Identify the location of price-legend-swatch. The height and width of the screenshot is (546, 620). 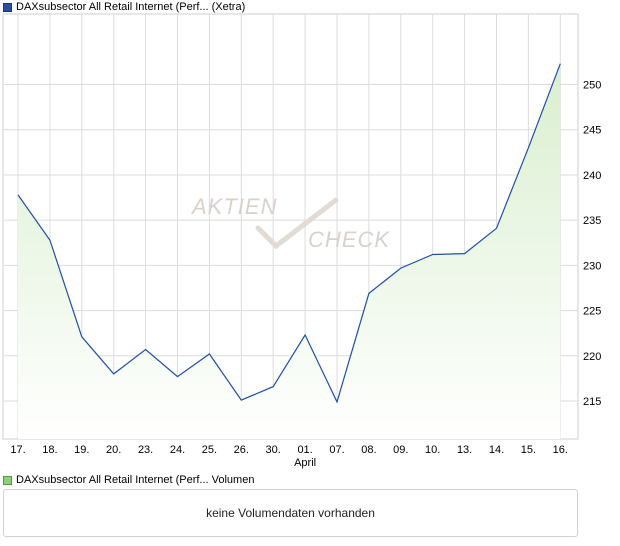
(7, 7).